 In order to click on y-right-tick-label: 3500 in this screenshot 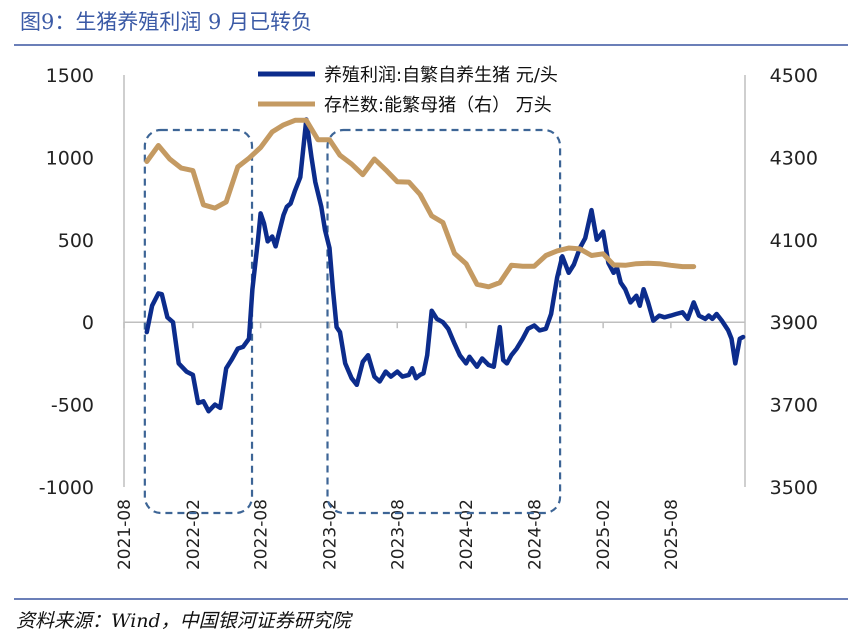, I will do `click(794, 488)`.